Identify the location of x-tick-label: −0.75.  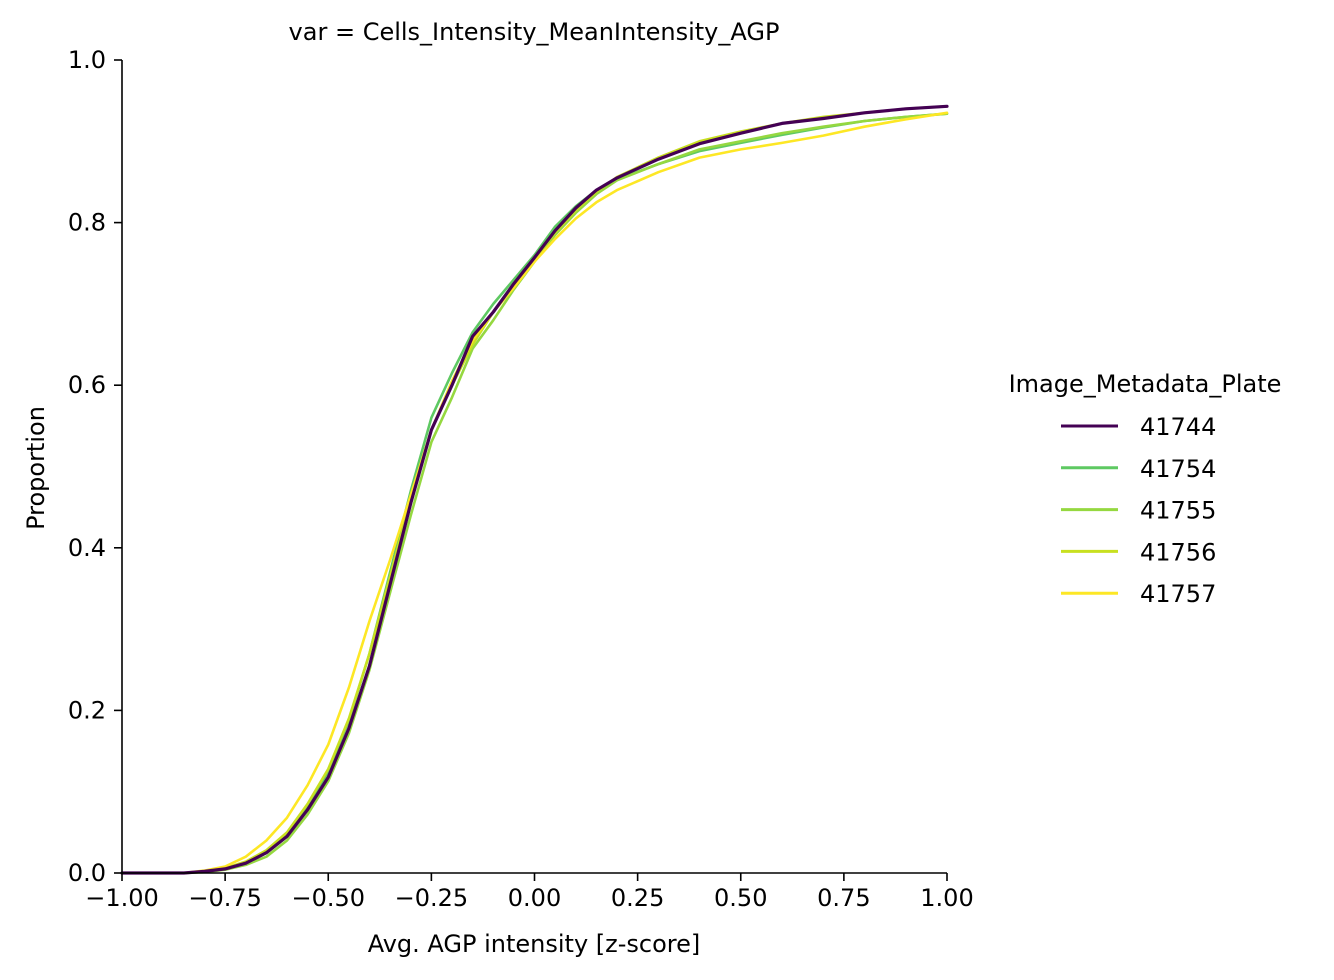
(225, 898).